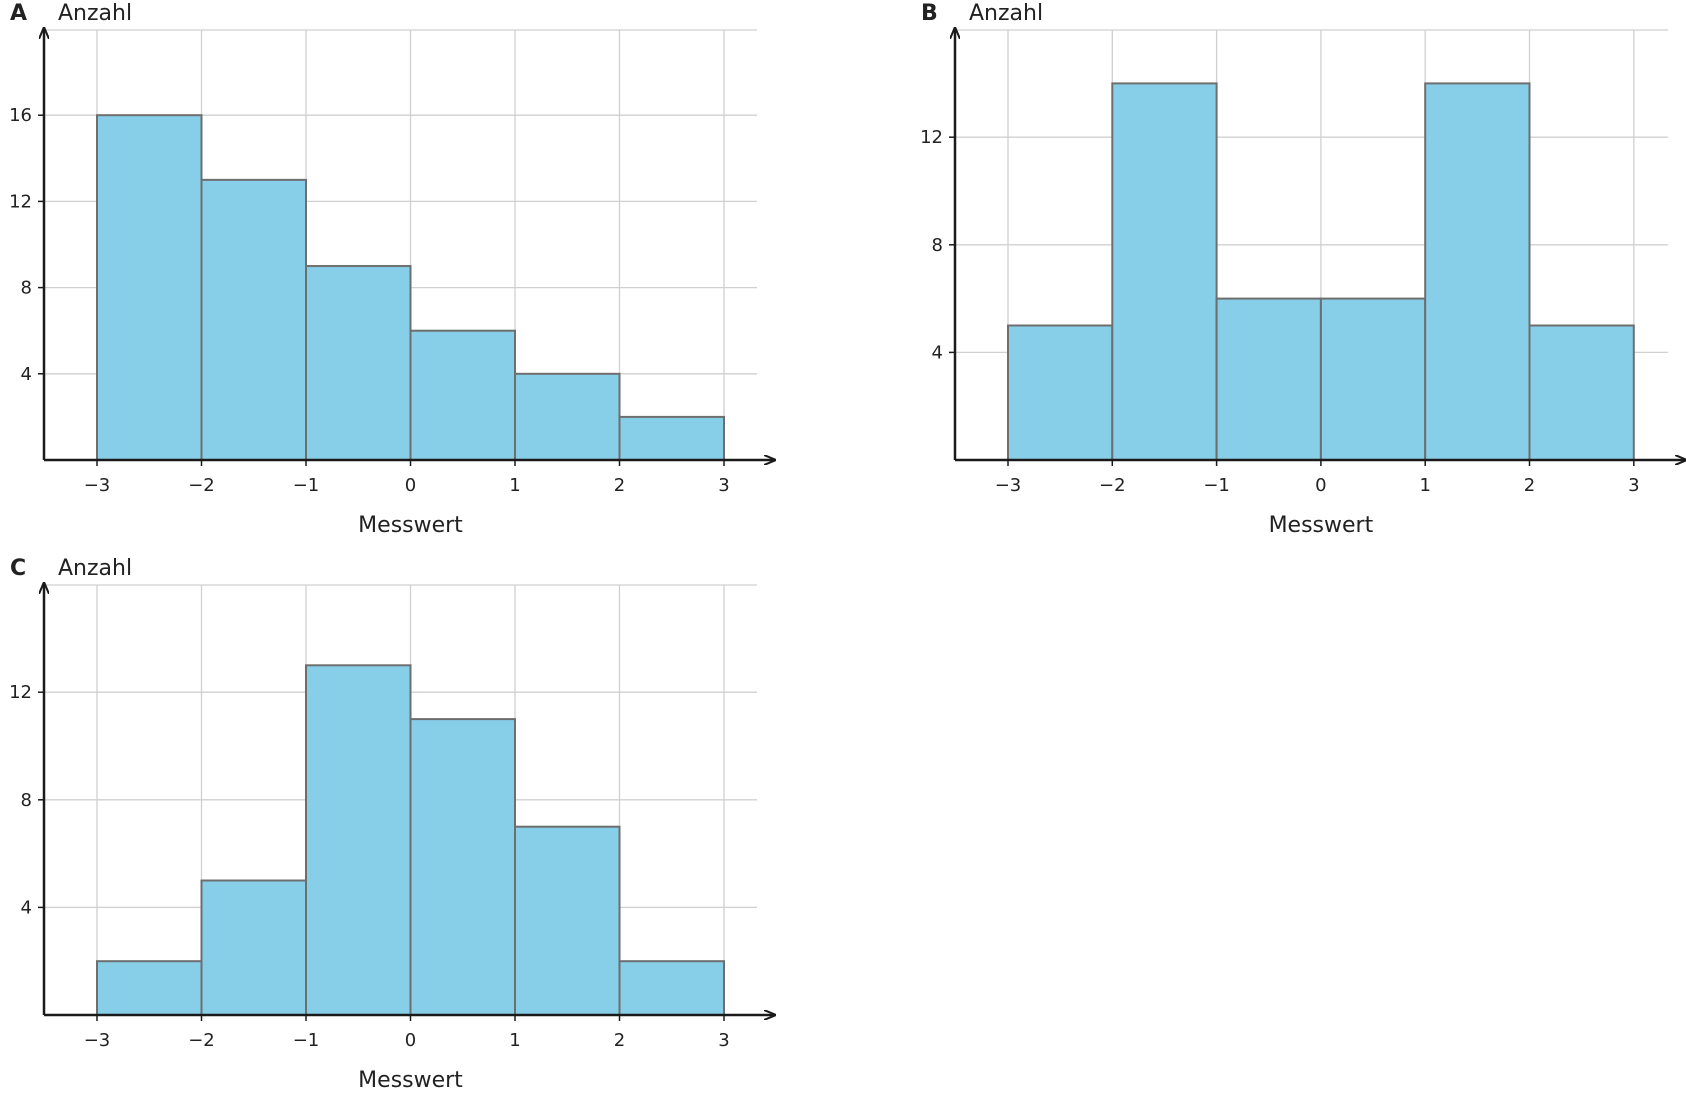  What do you see at coordinates (929, 13) in the screenshot?
I see `panel-letter: B` at bounding box center [929, 13].